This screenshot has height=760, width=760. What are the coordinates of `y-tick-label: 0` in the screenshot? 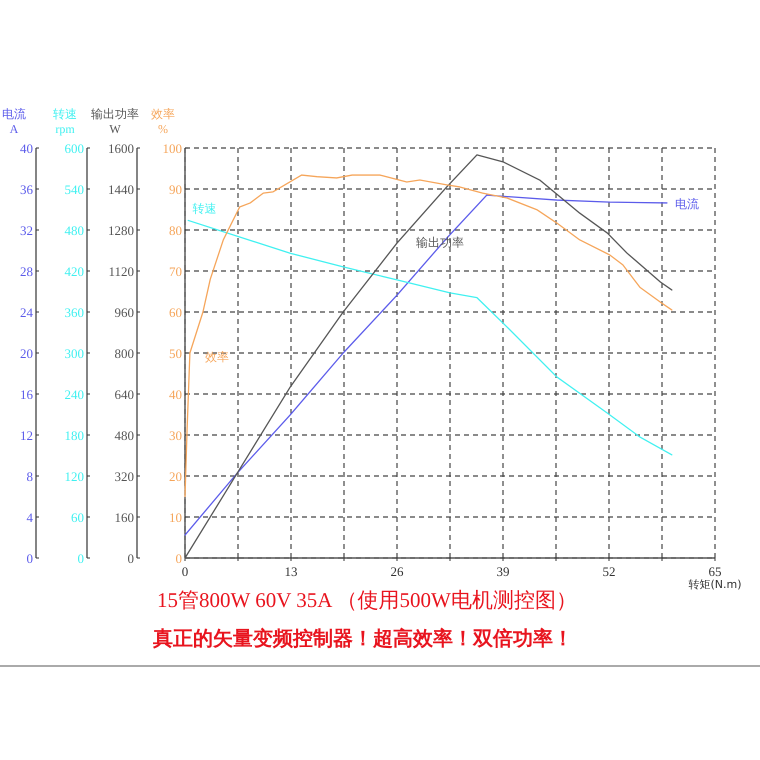 It's located at (179, 558).